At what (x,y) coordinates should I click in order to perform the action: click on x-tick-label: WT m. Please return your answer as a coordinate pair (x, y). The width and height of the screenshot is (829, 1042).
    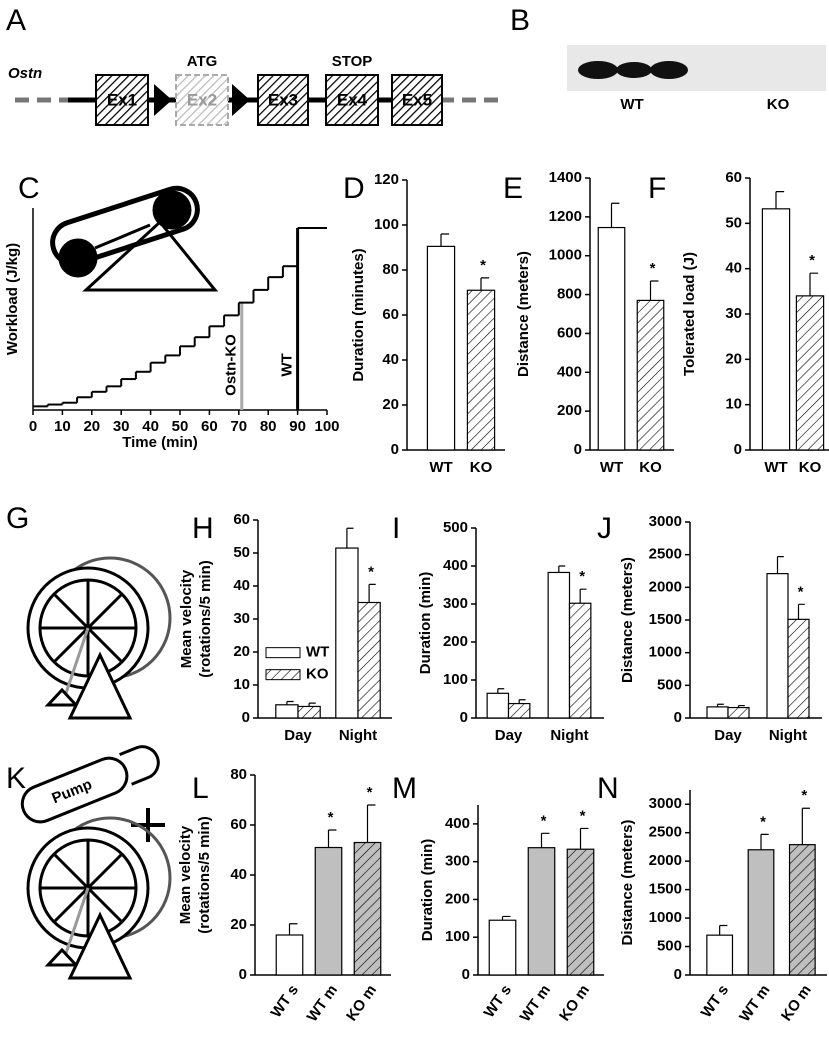
    Looking at the image, I should click on (322, 1003).